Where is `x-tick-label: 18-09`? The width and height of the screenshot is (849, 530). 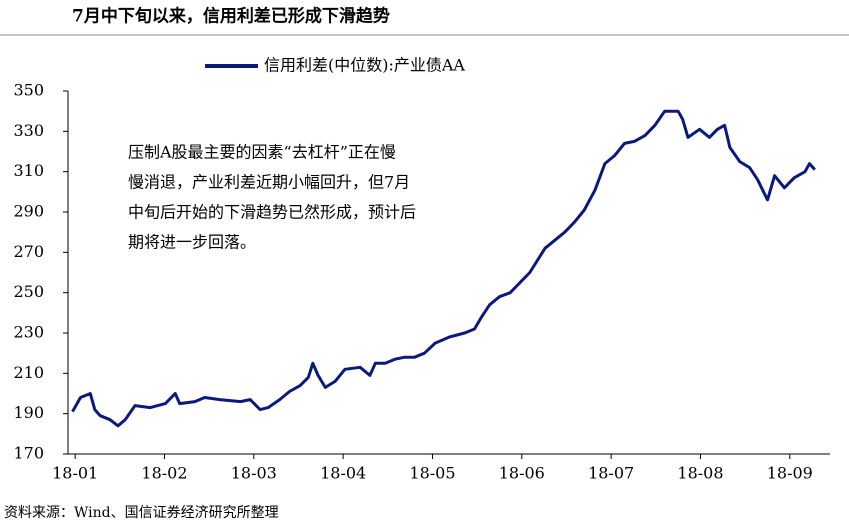 x-tick-label: 18-09 is located at coordinates (790, 473).